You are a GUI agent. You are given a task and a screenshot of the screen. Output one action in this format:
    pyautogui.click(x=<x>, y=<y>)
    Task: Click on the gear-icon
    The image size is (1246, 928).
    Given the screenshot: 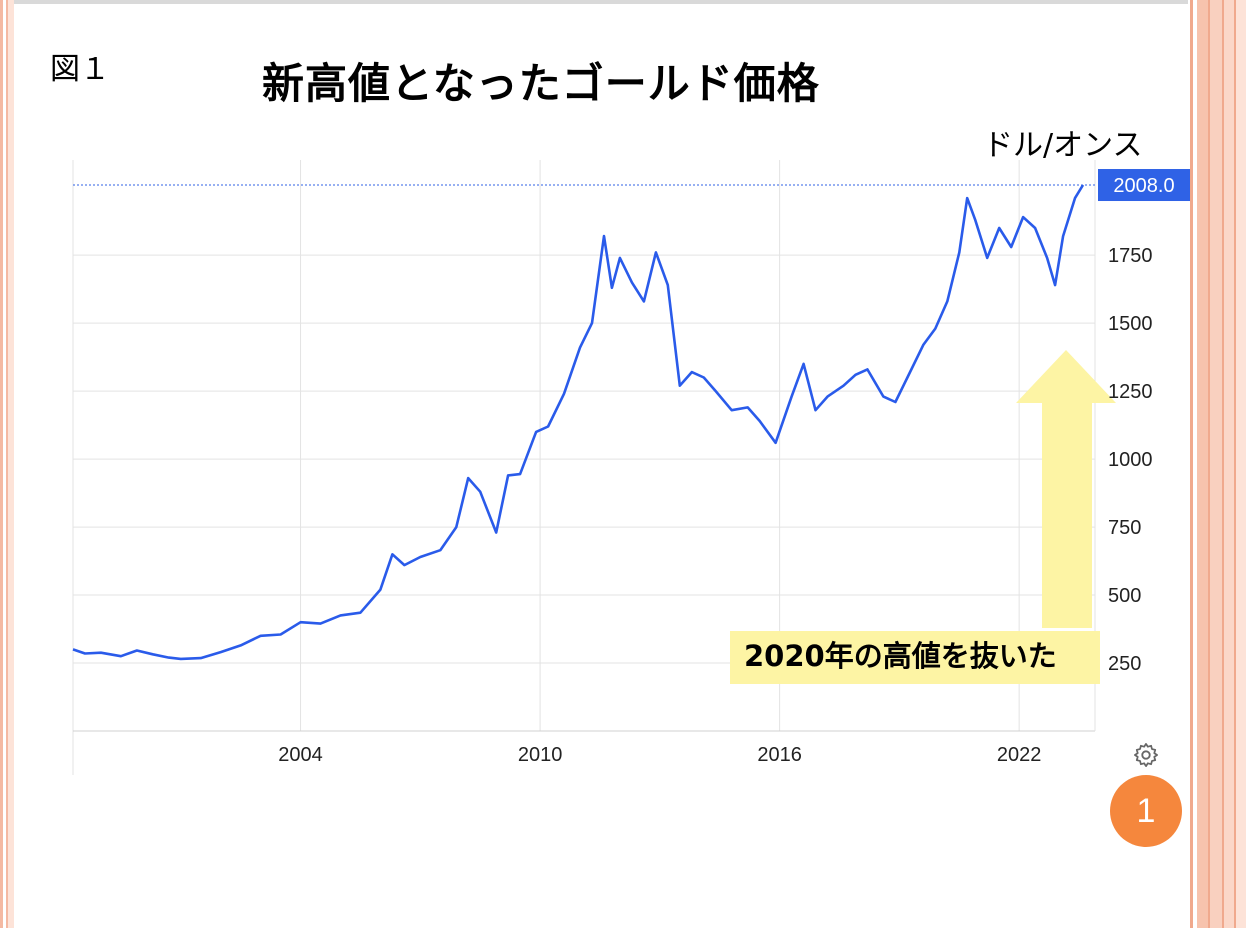 What is the action you would take?
    pyautogui.click(x=1146, y=755)
    